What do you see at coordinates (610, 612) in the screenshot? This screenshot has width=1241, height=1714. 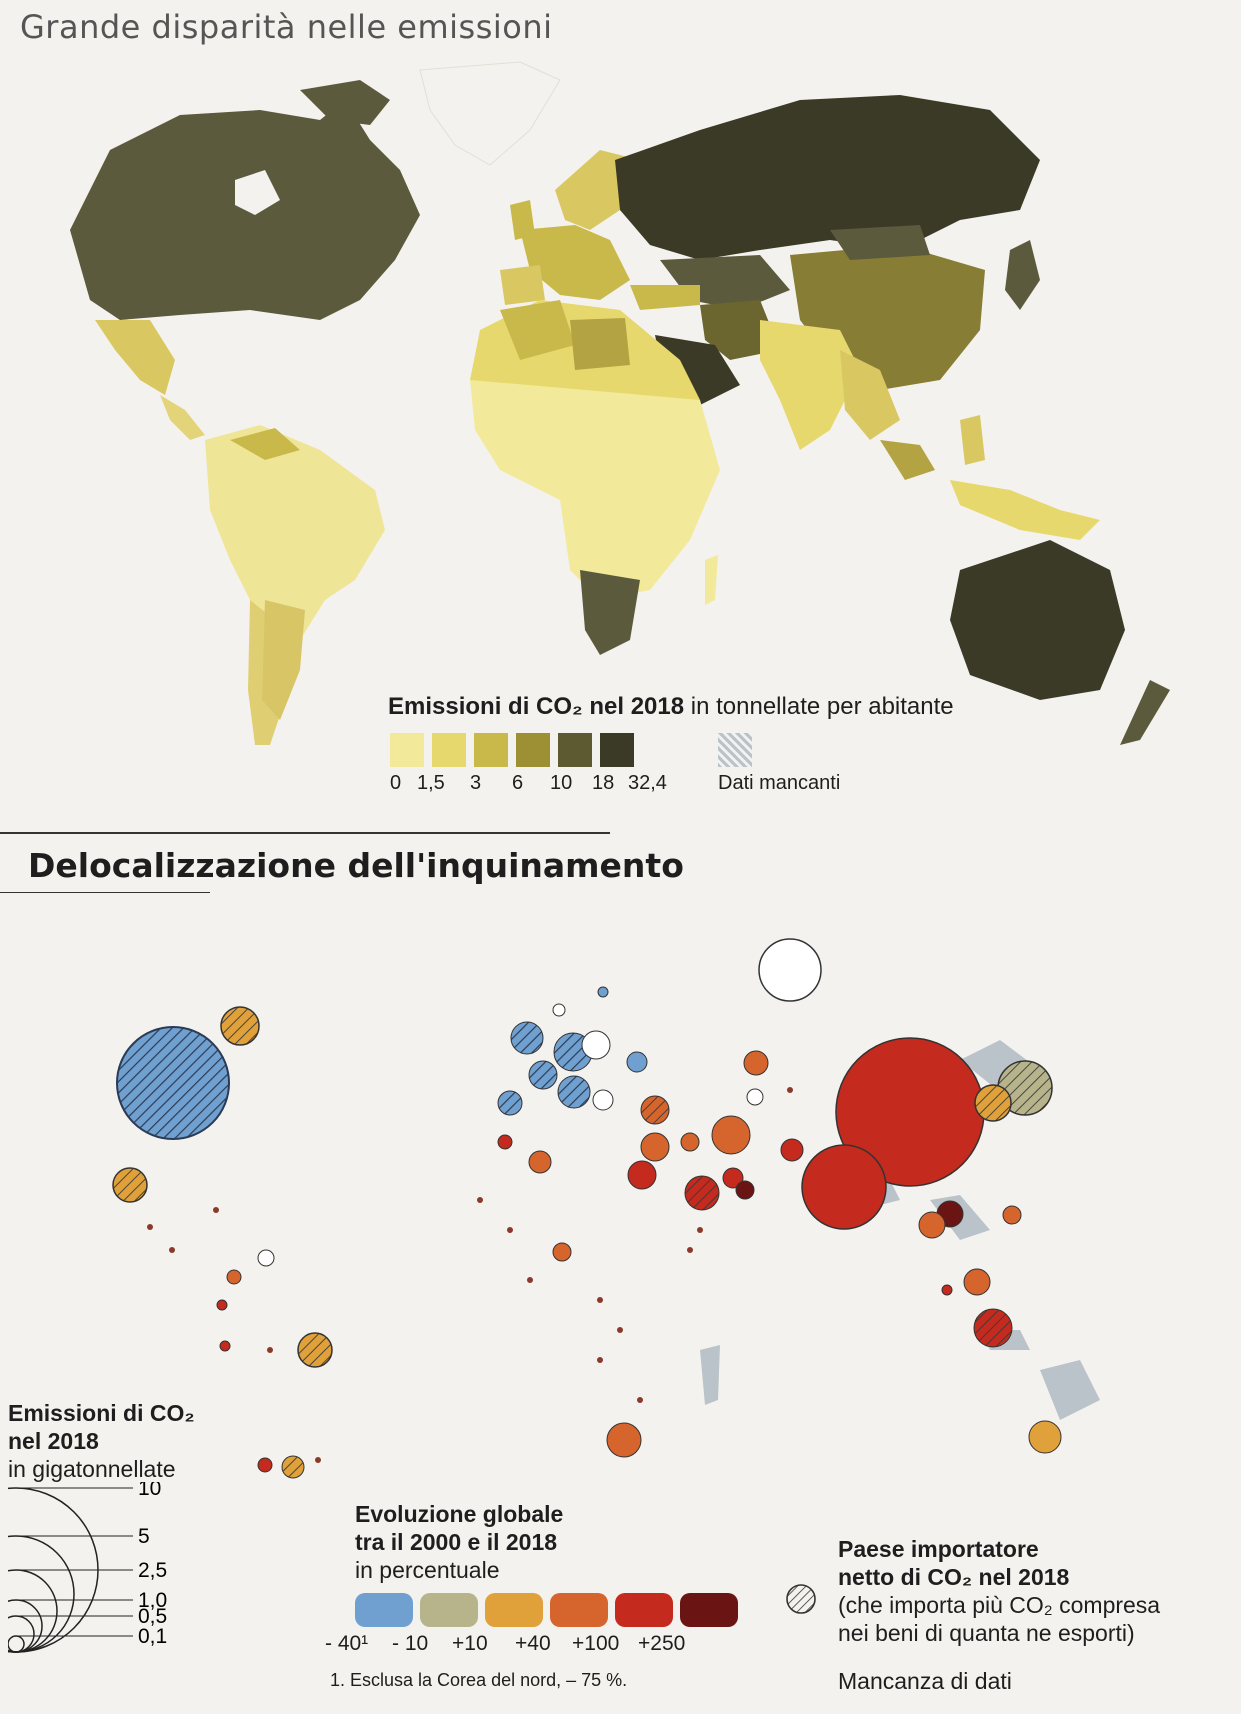 I see `region-south-africa` at bounding box center [610, 612].